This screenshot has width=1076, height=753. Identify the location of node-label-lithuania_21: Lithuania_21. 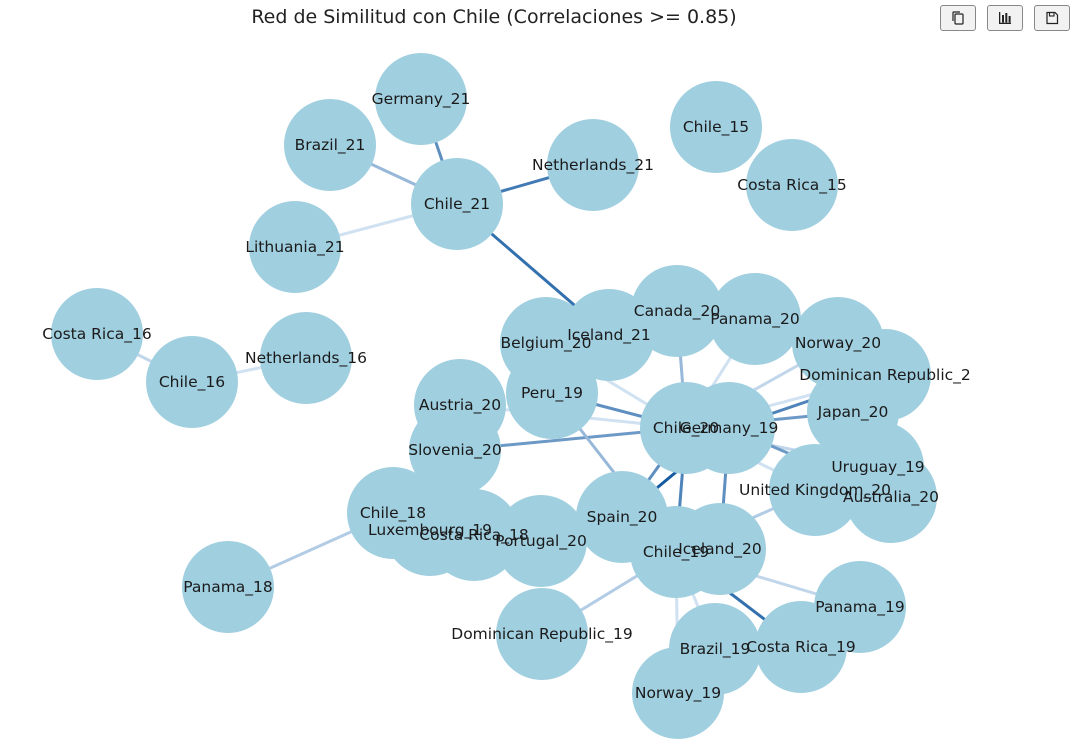
(294, 247).